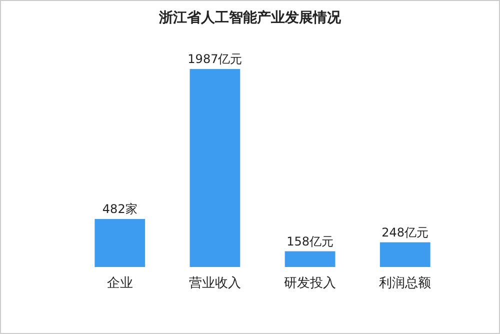 The height and width of the screenshot is (334, 500). I want to click on data-label: 1987亿元, so click(215, 59).